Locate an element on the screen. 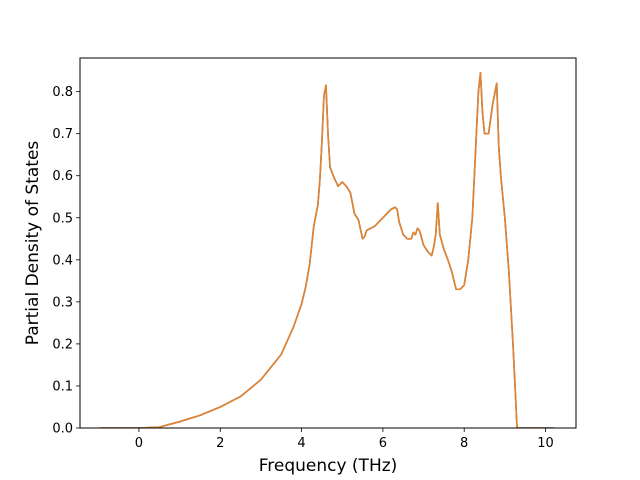  y-tick-label: 0.1 is located at coordinates (62, 386).